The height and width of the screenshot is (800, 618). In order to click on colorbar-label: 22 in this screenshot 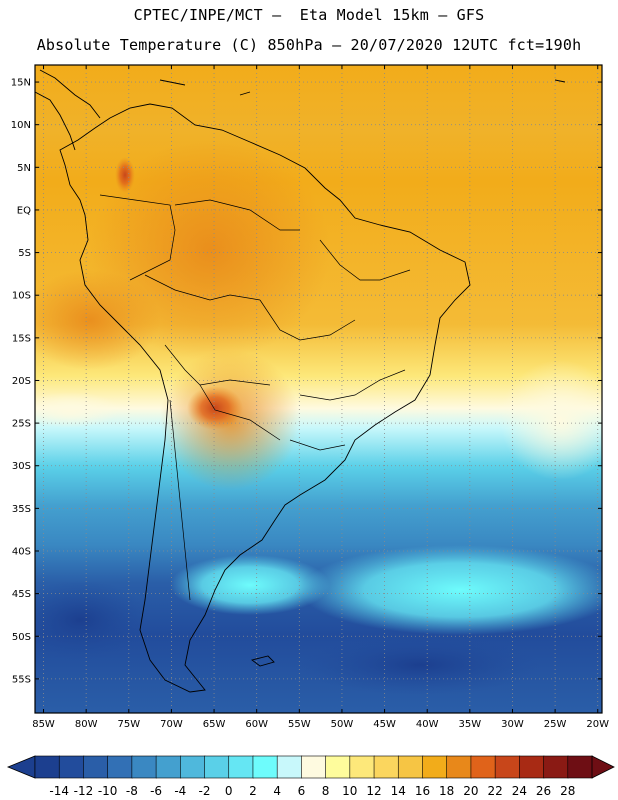, I will do `click(494, 791)`.